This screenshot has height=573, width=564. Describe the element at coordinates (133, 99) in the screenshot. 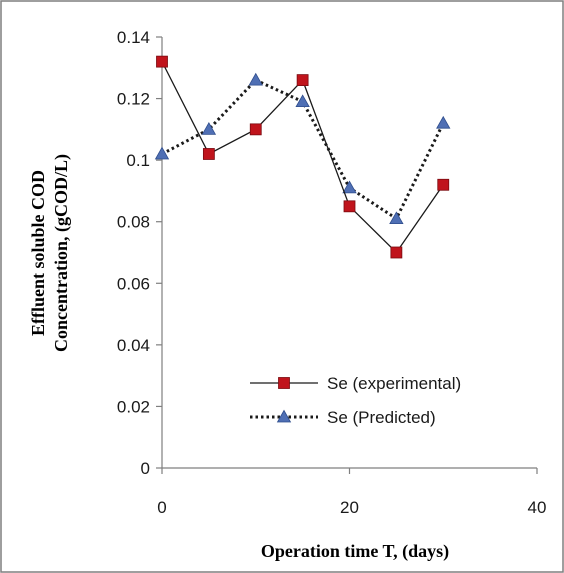

I see `y-tick-label: 0.12` at that location.